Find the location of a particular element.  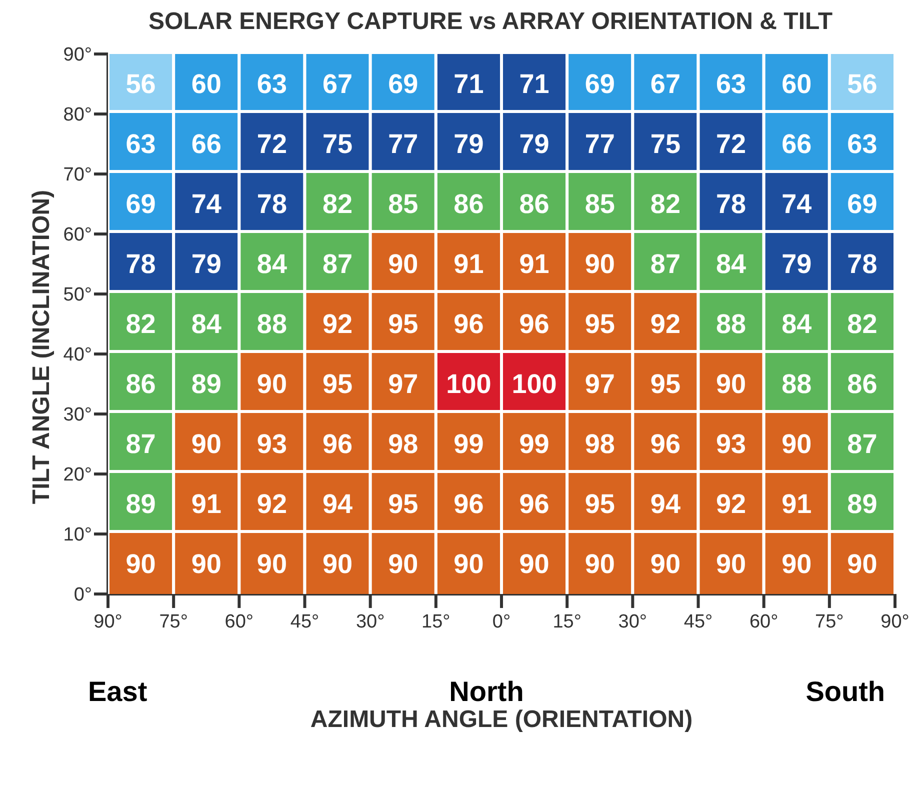

chart-title: SOLAR ENERGY CAPTURE vs ARRAY ORIENTATION & TILT is located at coordinates (490, 22).